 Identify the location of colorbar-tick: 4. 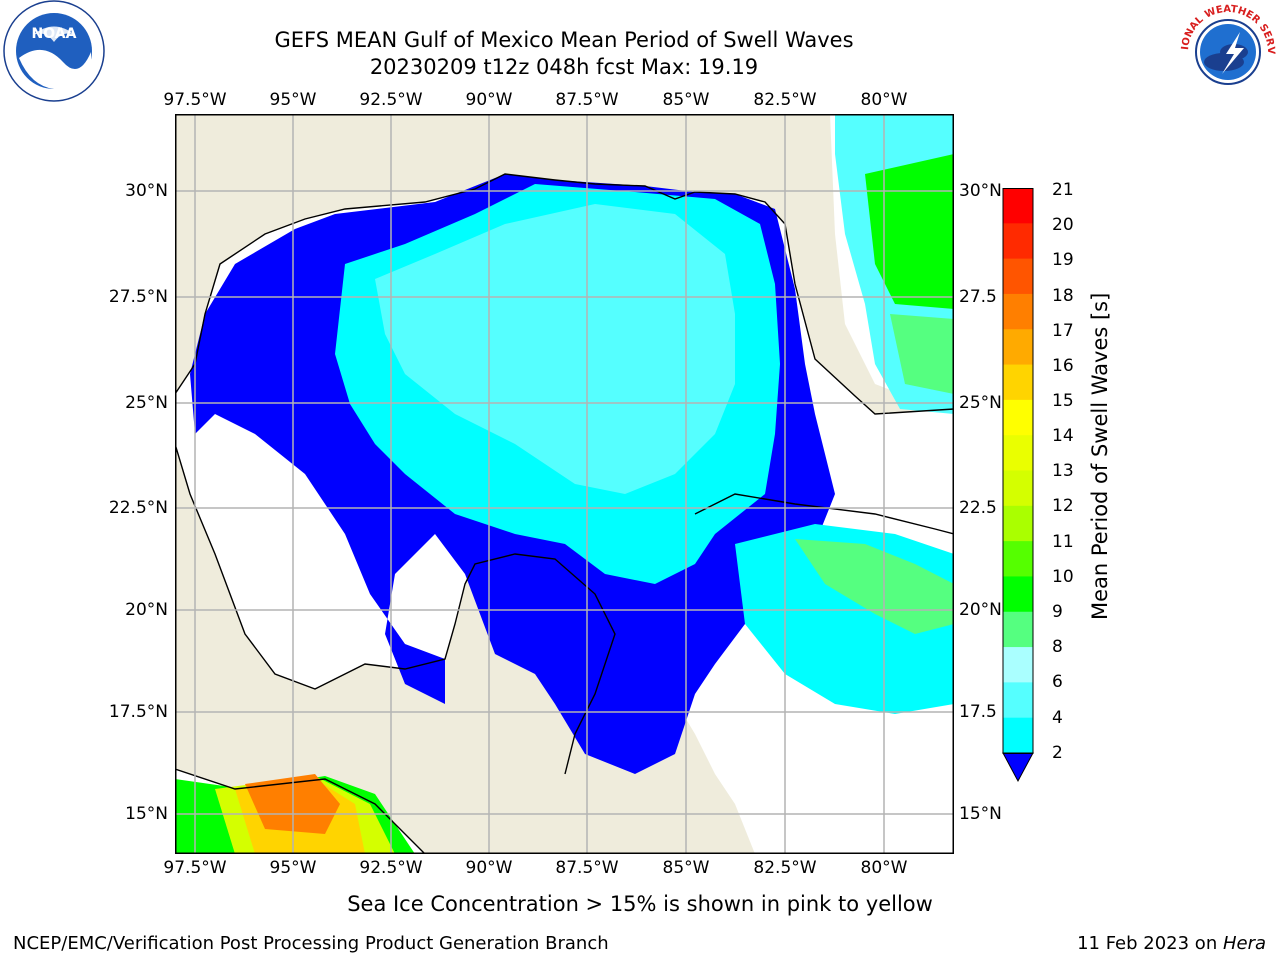
(1057, 718).